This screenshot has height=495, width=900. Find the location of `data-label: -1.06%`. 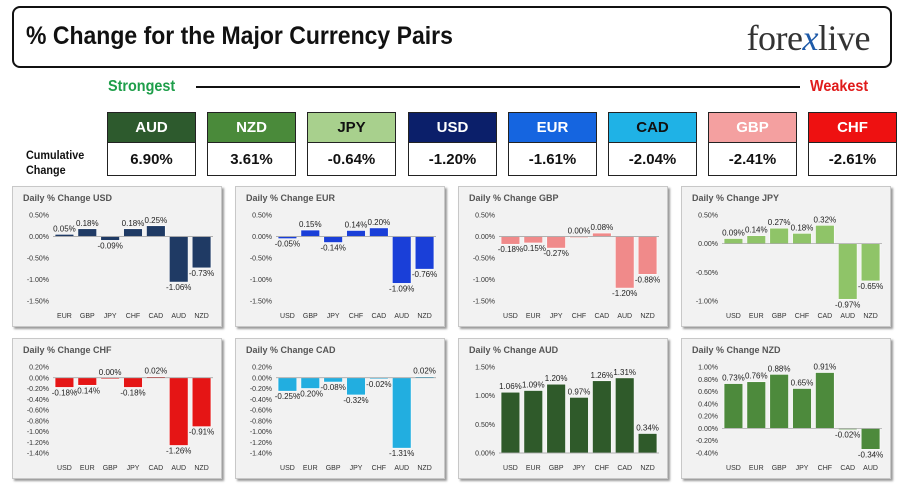

data-label: -1.06% is located at coordinates (178, 287).